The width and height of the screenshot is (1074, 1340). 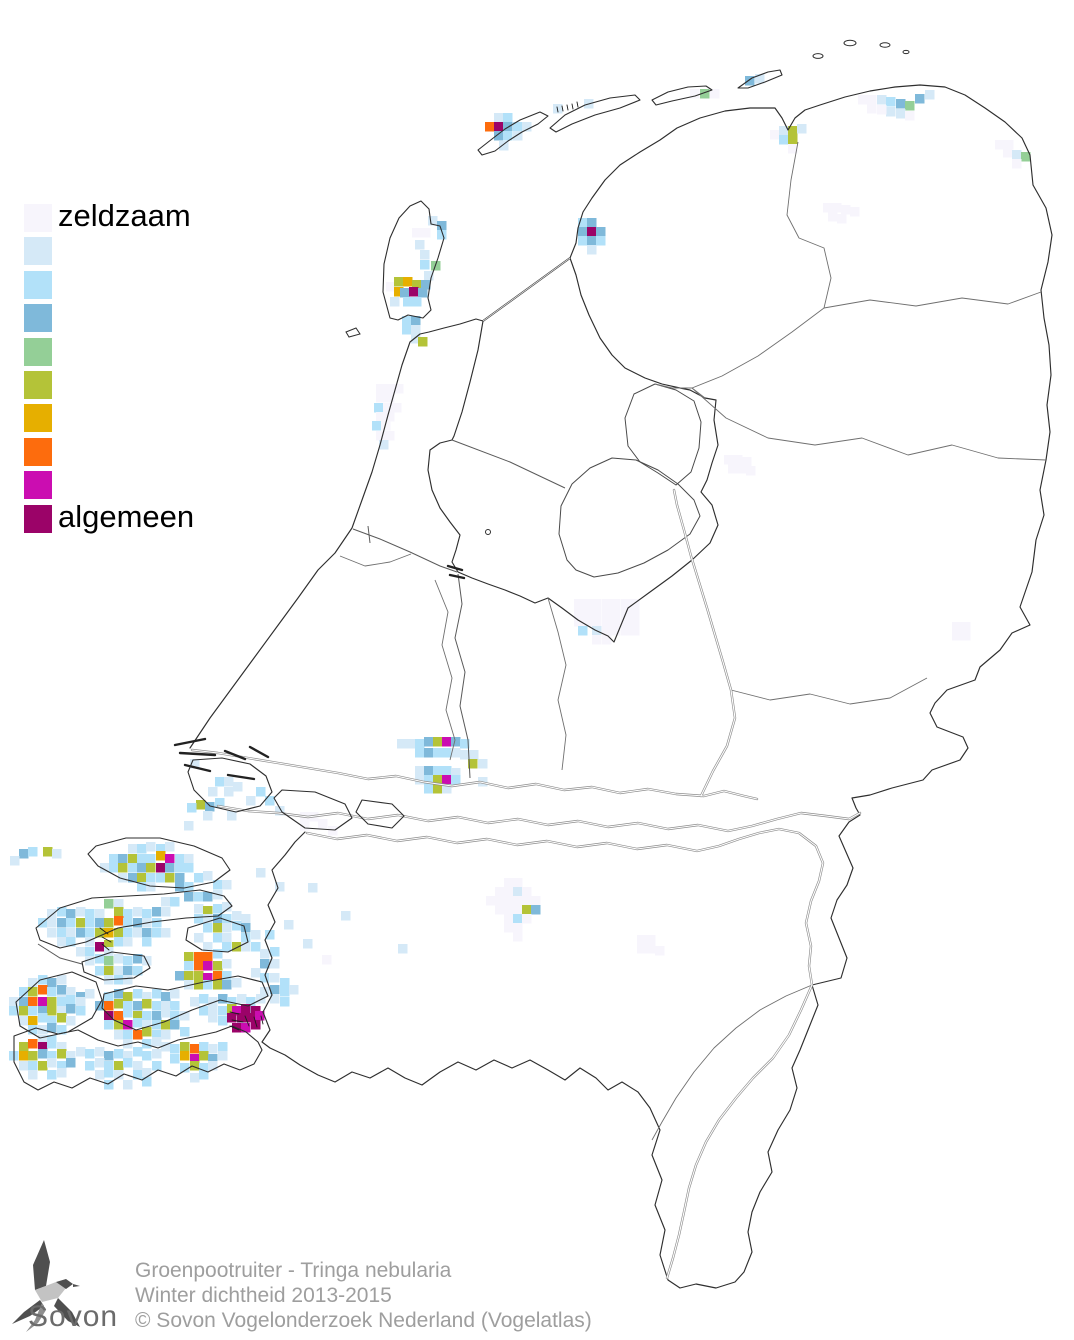 What do you see at coordinates (217, 935) in the screenshot?
I see `island-tholen` at bounding box center [217, 935].